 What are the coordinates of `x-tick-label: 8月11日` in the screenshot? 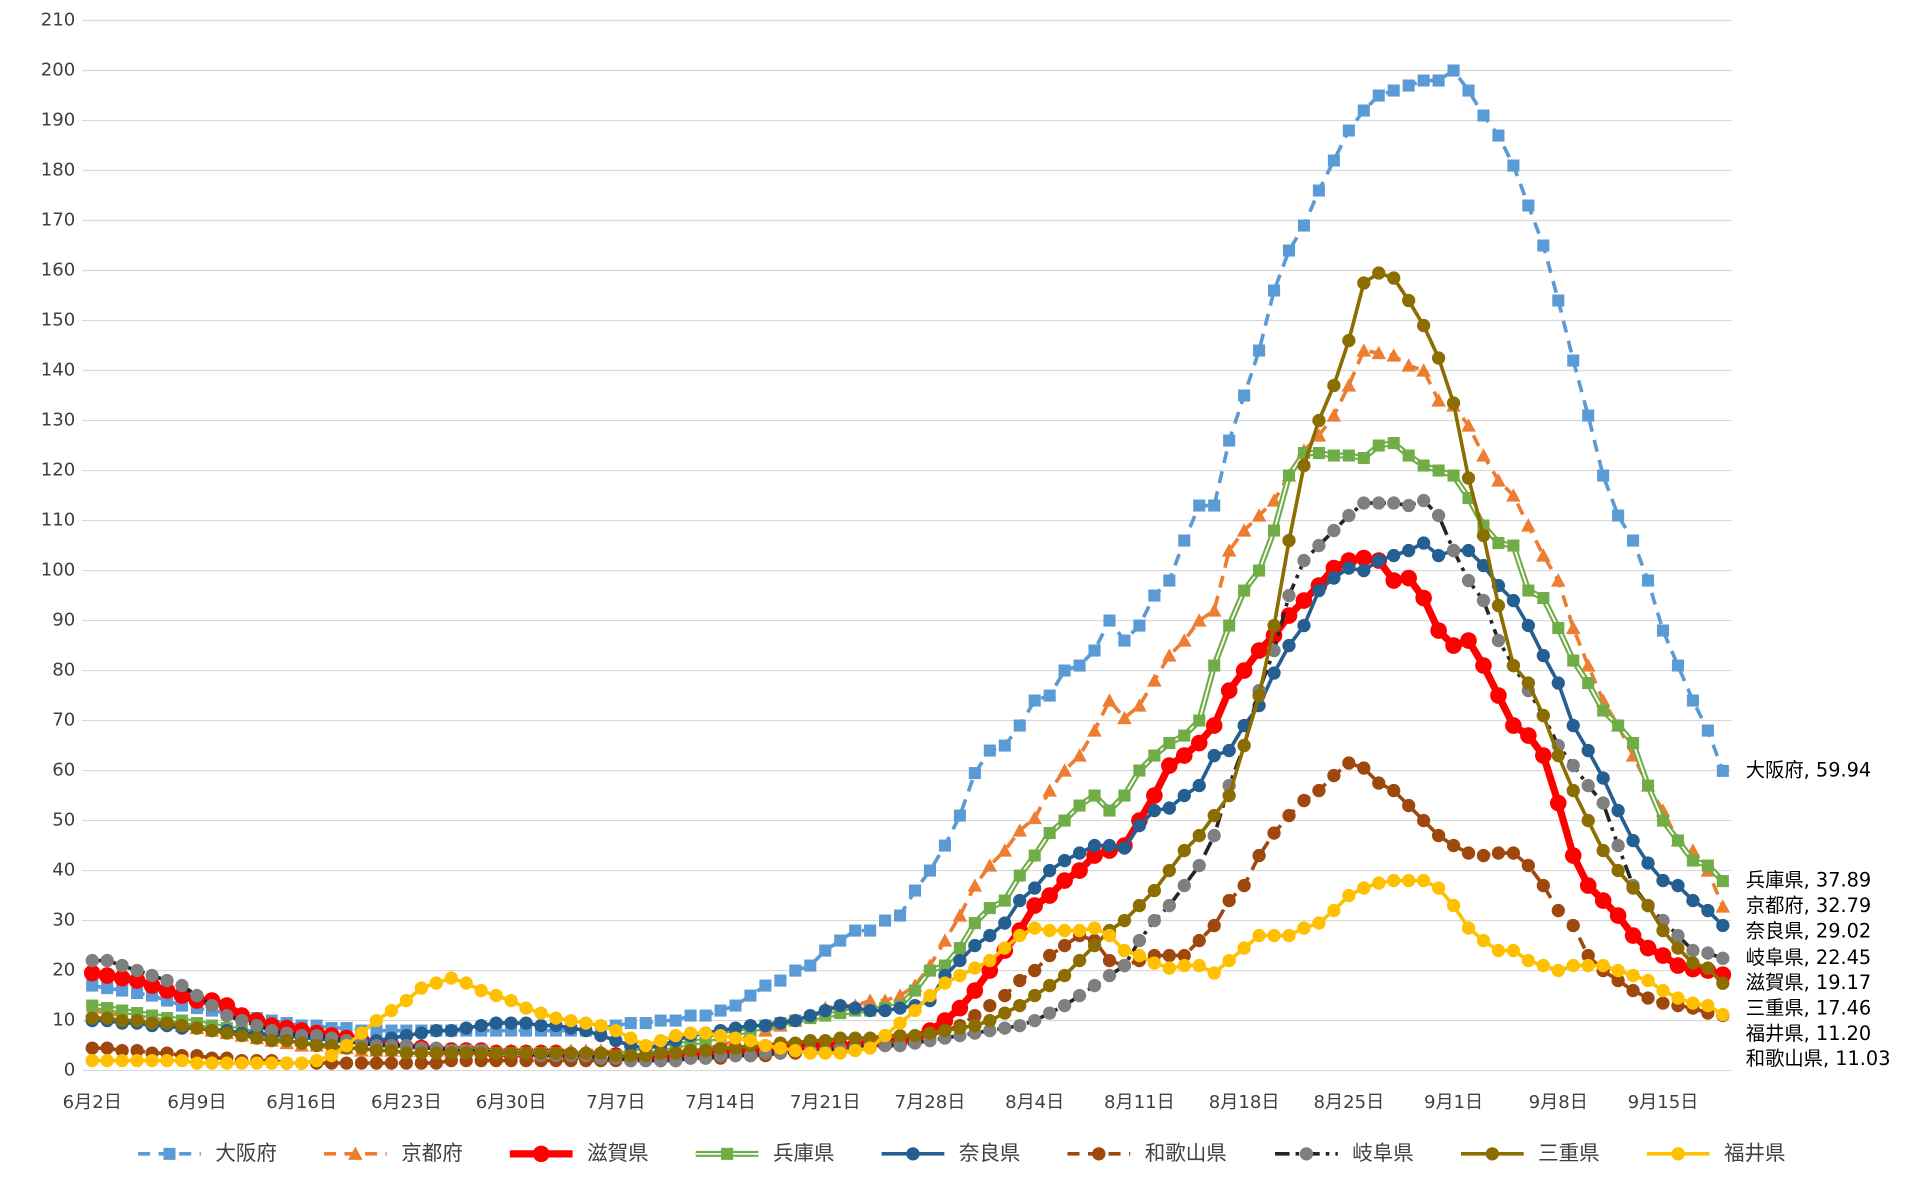 It's located at (1139, 1102).